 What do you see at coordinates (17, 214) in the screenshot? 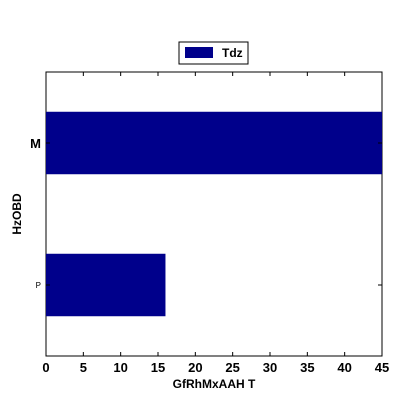
I see `y-axis-title: HzOBD` at bounding box center [17, 214].